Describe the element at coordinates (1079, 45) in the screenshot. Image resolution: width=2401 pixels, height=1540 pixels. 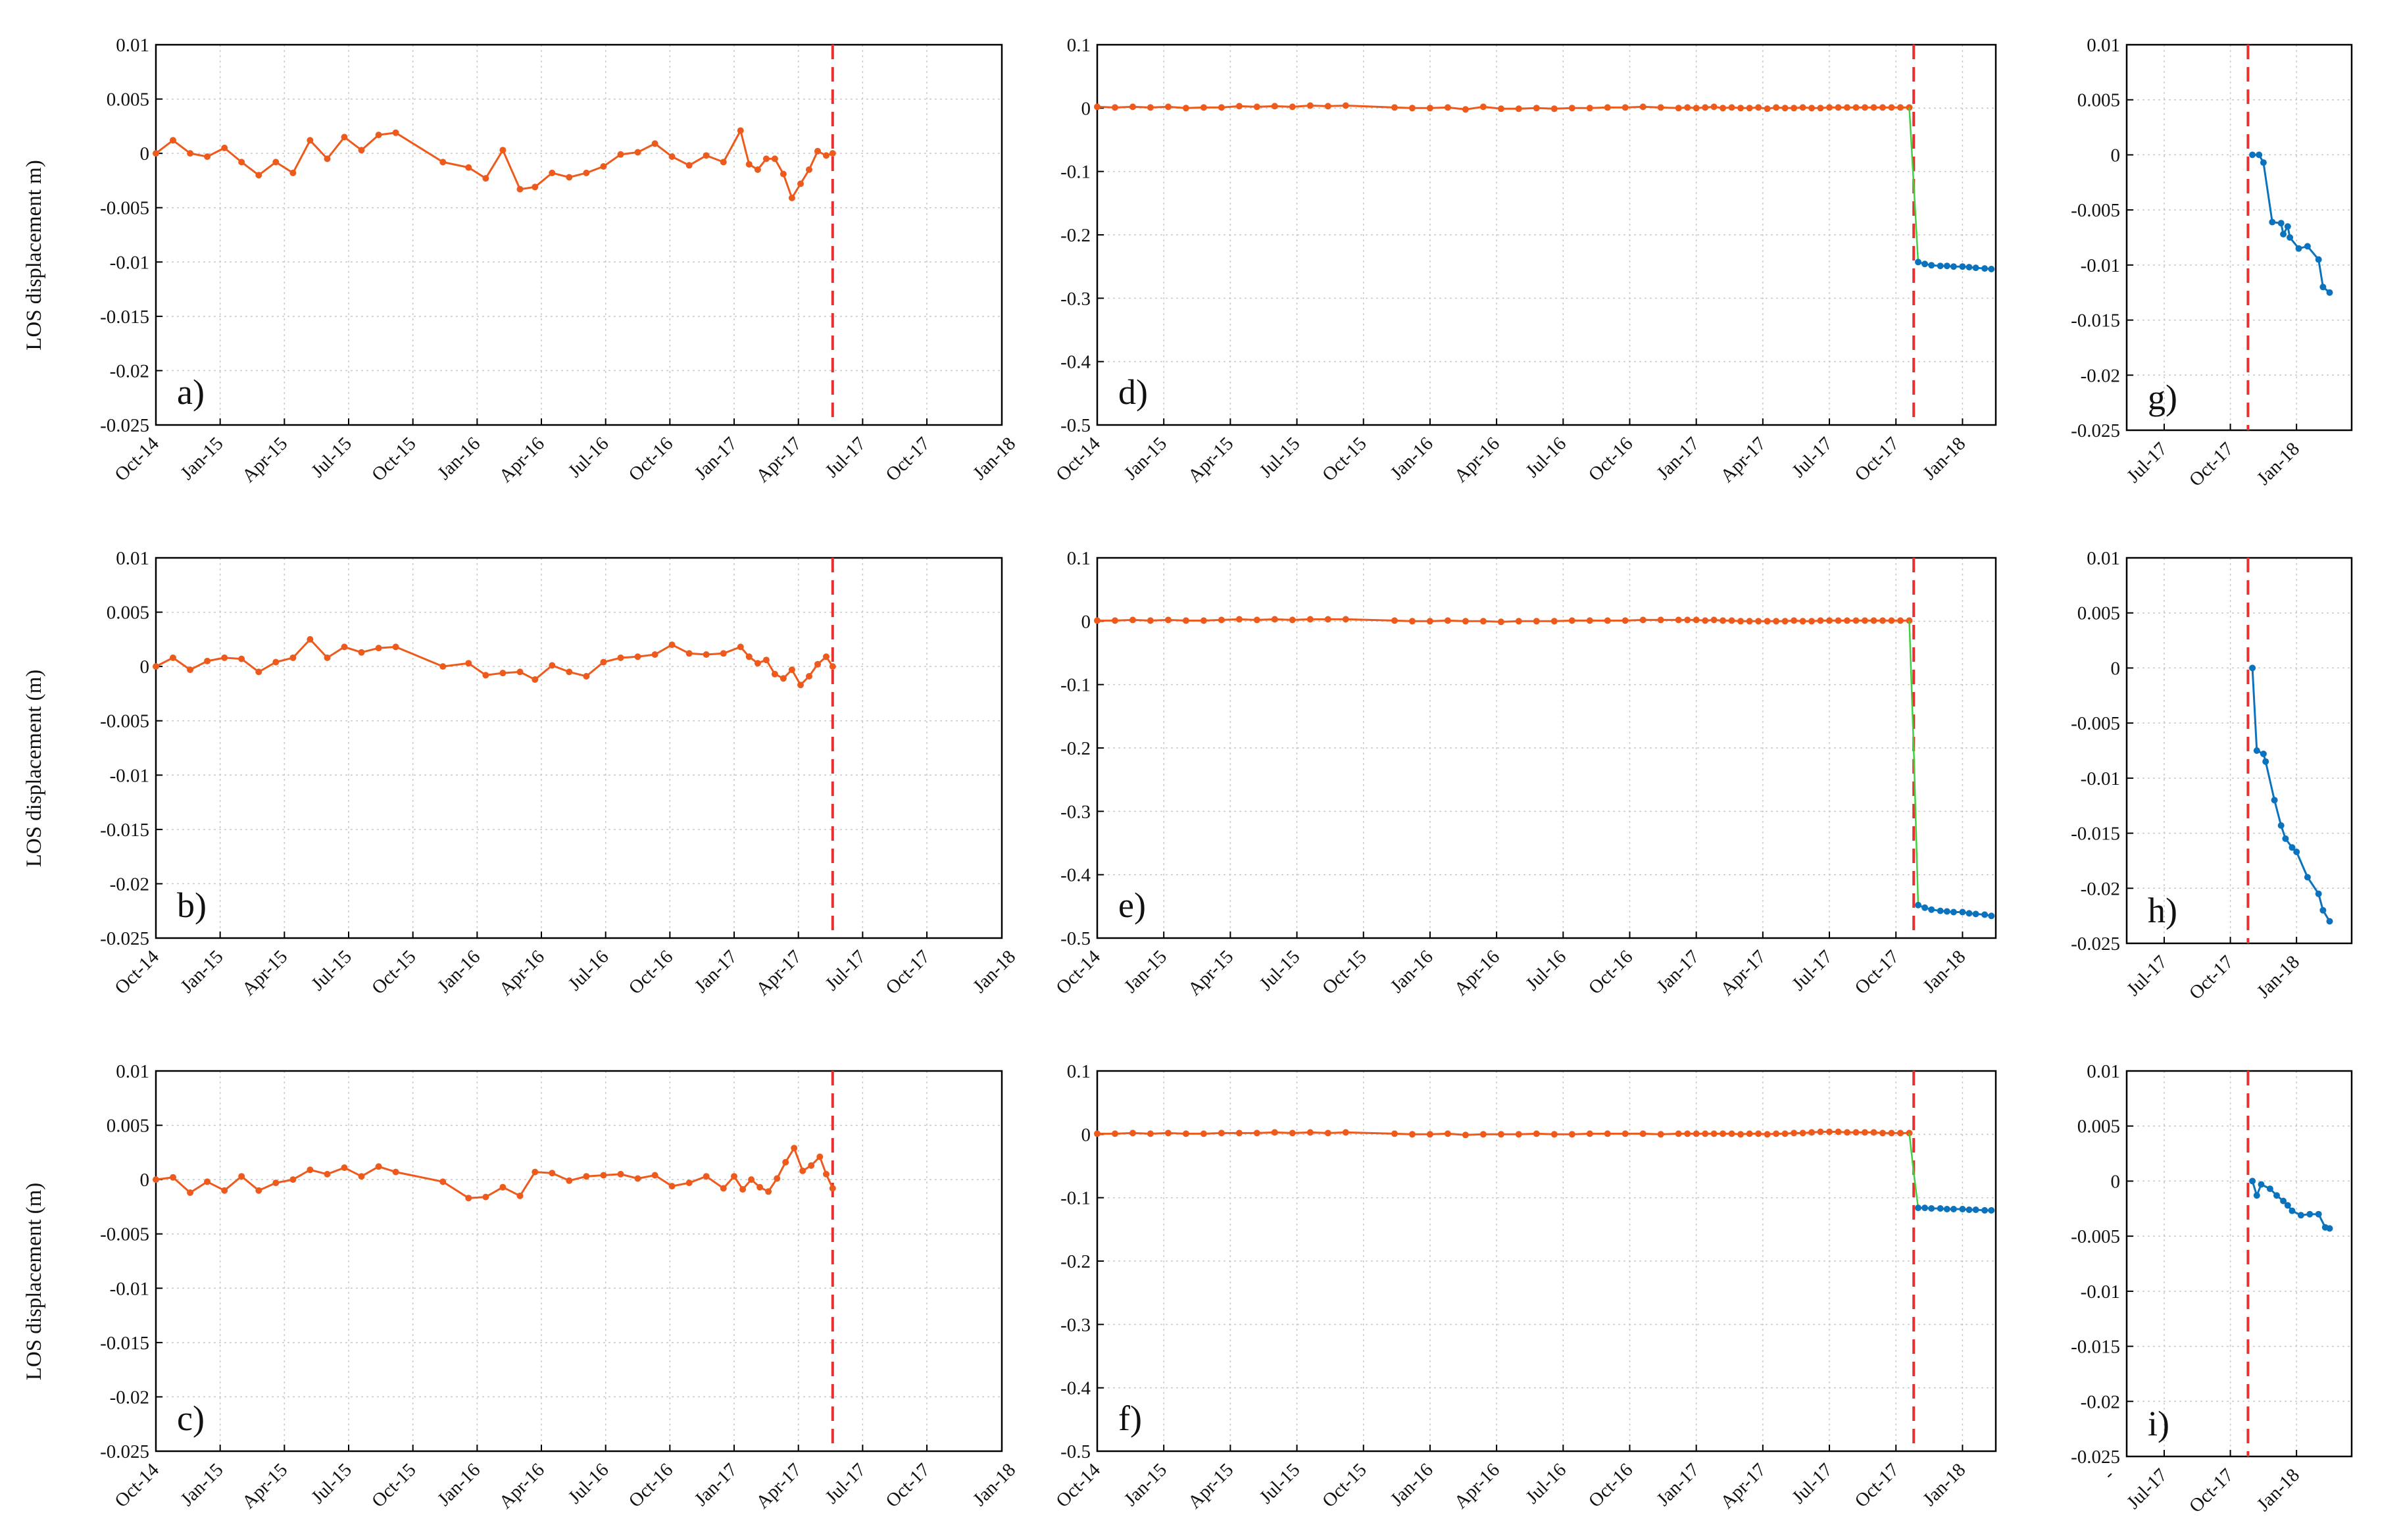
I see `y-tick-label: 0.1` at that location.